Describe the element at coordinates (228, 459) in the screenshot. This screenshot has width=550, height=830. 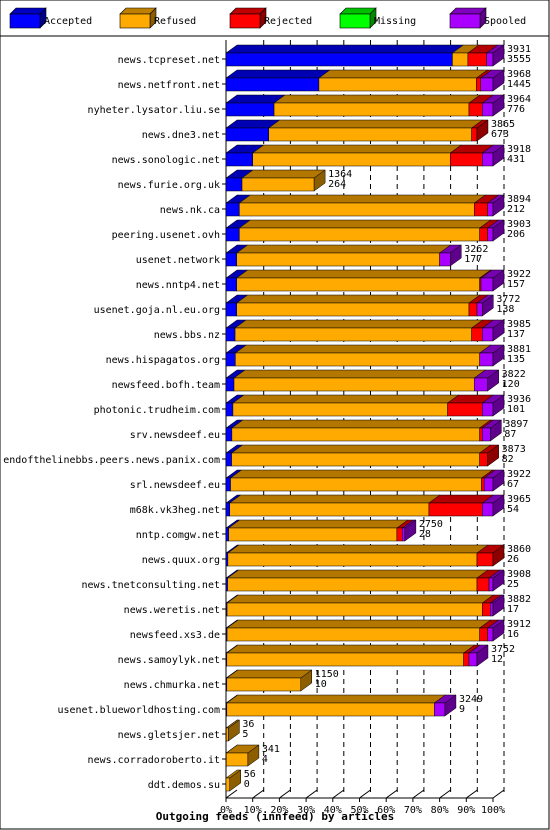
I see `row-17-accepted-bar` at that location.